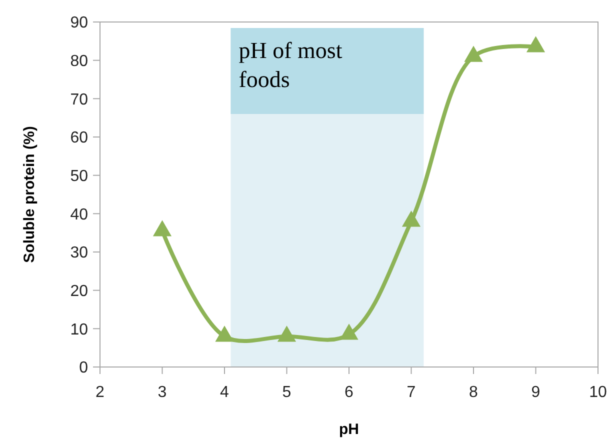 The height and width of the screenshot is (442, 609). I want to click on band-label: pH of most foods, so click(290, 65).